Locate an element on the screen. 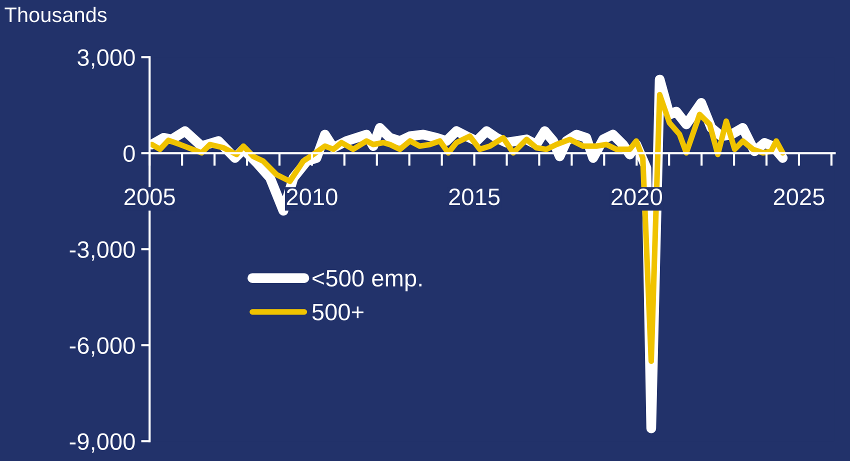 The width and height of the screenshot is (850, 461). x-tick-label: 2010 is located at coordinates (312, 197).